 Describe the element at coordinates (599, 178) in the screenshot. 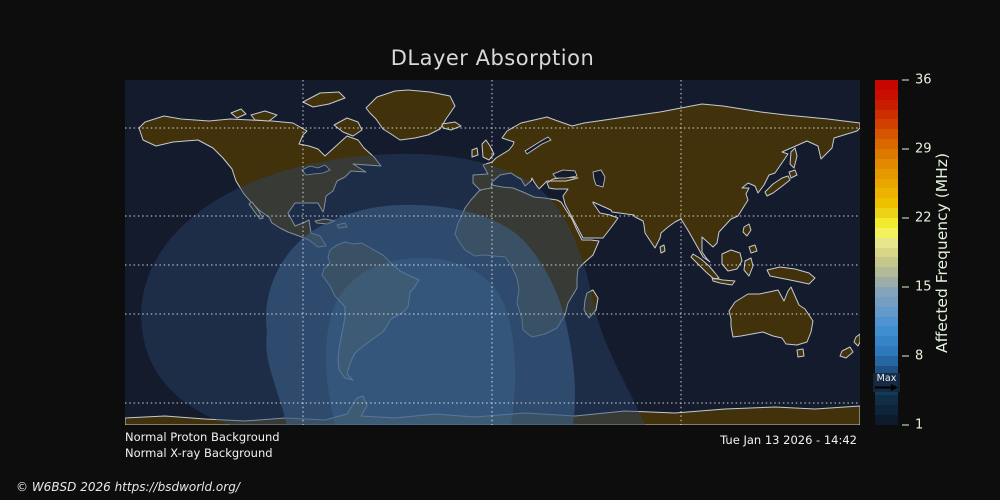

I see `caspian-sea` at that location.